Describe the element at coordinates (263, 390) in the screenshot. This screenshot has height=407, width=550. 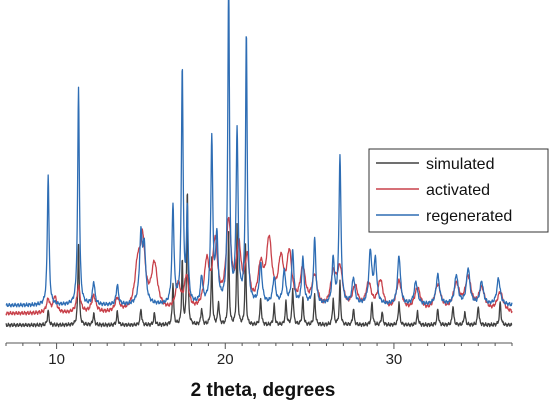
I see `x-axis-title: 2 theta, degrees` at that location.